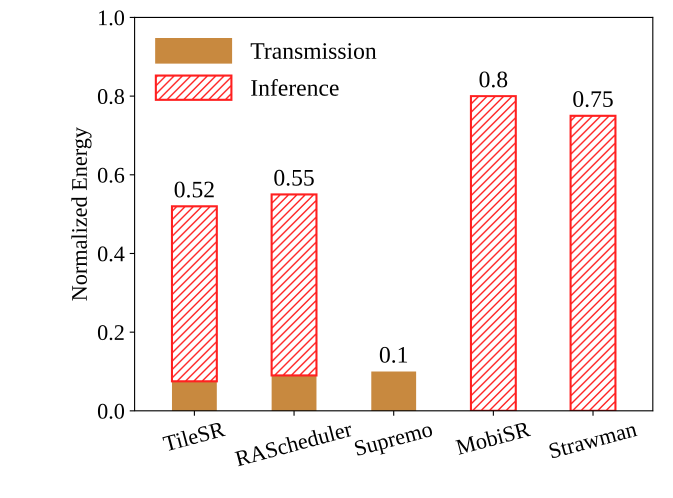 This screenshot has height=498, width=673. What do you see at coordinates (295, 87) in the screenshot?
I see `legend-label: Inference` at bounding box center [295, 87].